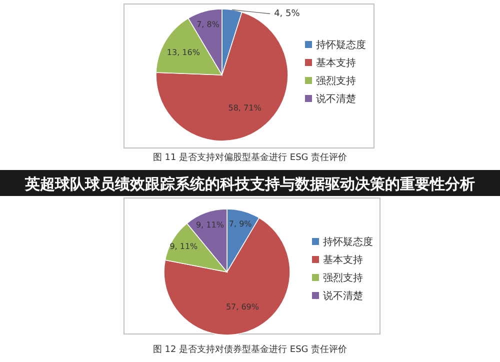  Describe the element at coordinates (183, 53) in the screenshot. I see `data-label: 13, 16%` at that location.